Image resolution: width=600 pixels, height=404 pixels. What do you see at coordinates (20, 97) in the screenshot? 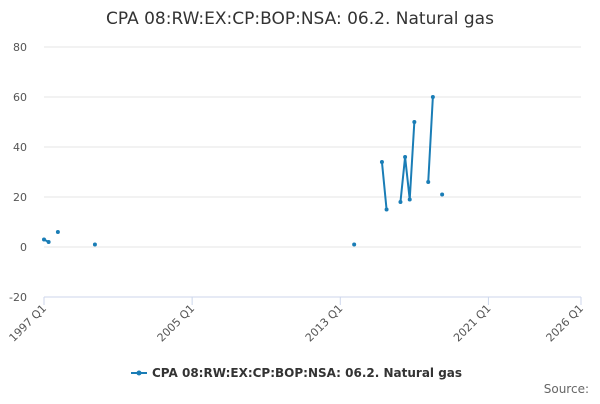
I see `y-tick-label: 60` at bounding box center [20, 97].